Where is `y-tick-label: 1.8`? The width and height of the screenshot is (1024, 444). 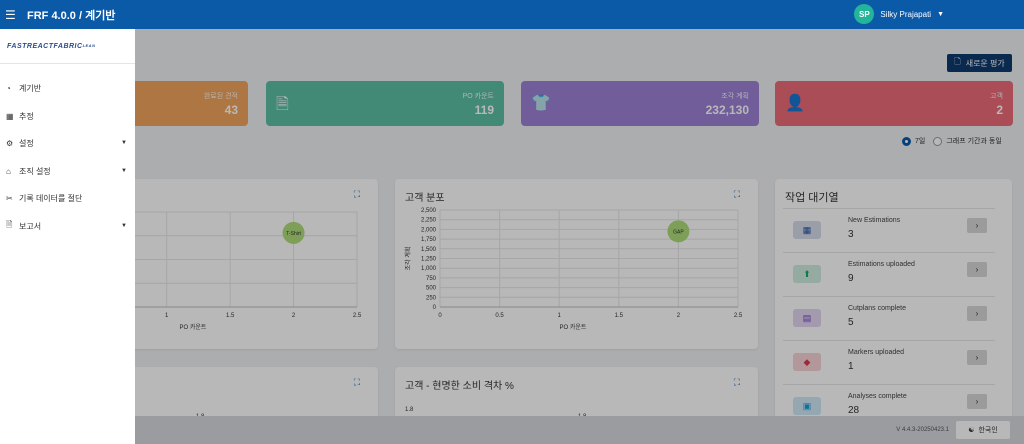
y-tick-label: 1.8 is located at coordinates (409, 410).